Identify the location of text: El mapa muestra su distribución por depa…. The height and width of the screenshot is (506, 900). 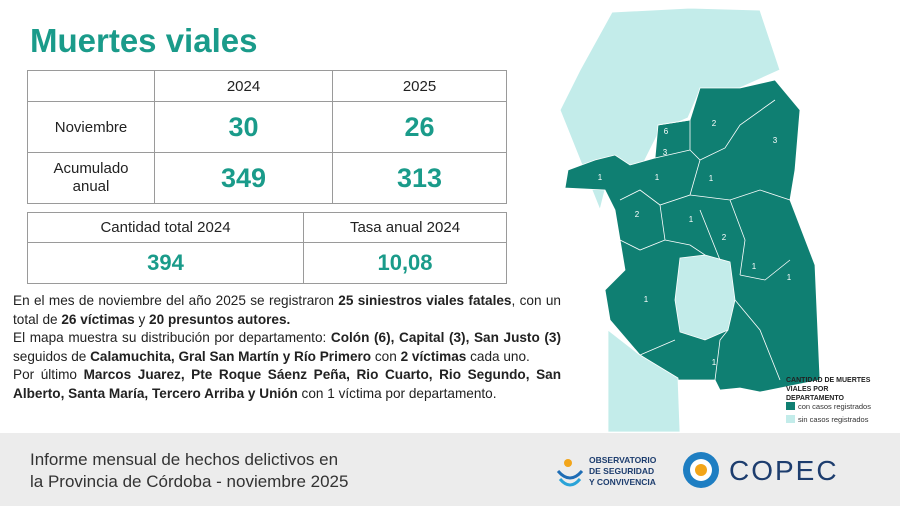
(172, 338).